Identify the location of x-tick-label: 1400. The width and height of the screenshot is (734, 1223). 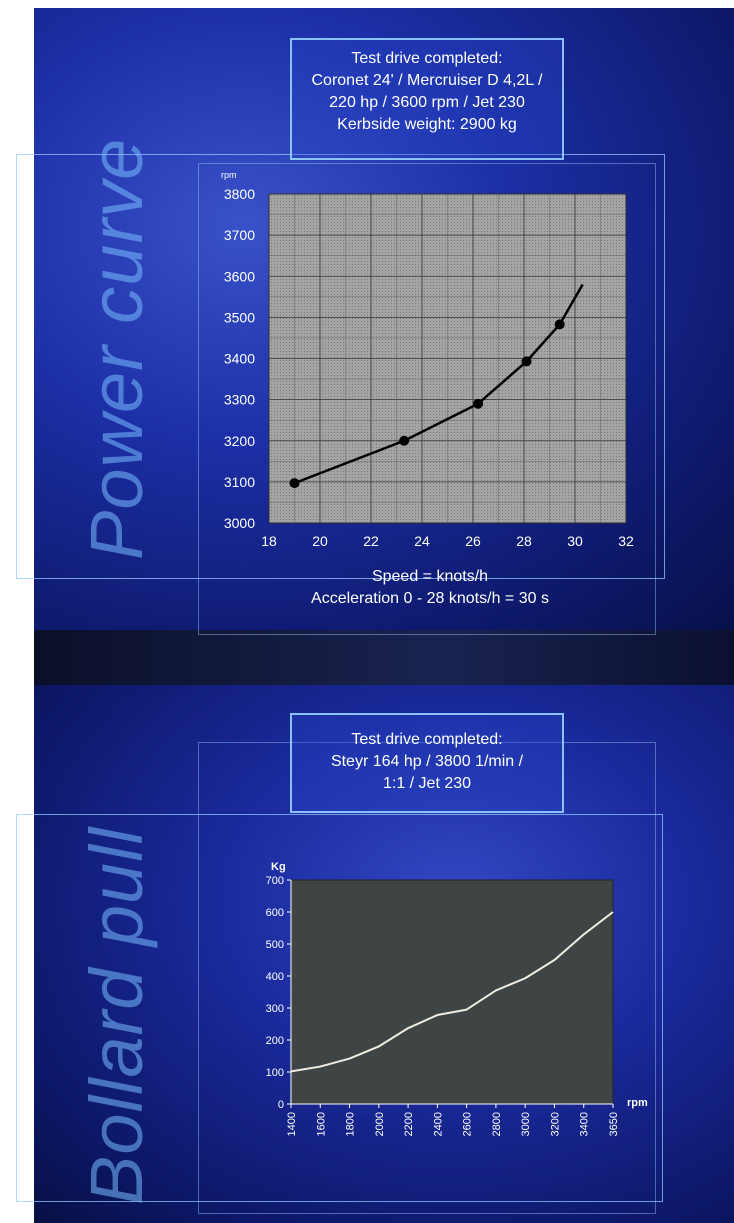
(292, 1124).